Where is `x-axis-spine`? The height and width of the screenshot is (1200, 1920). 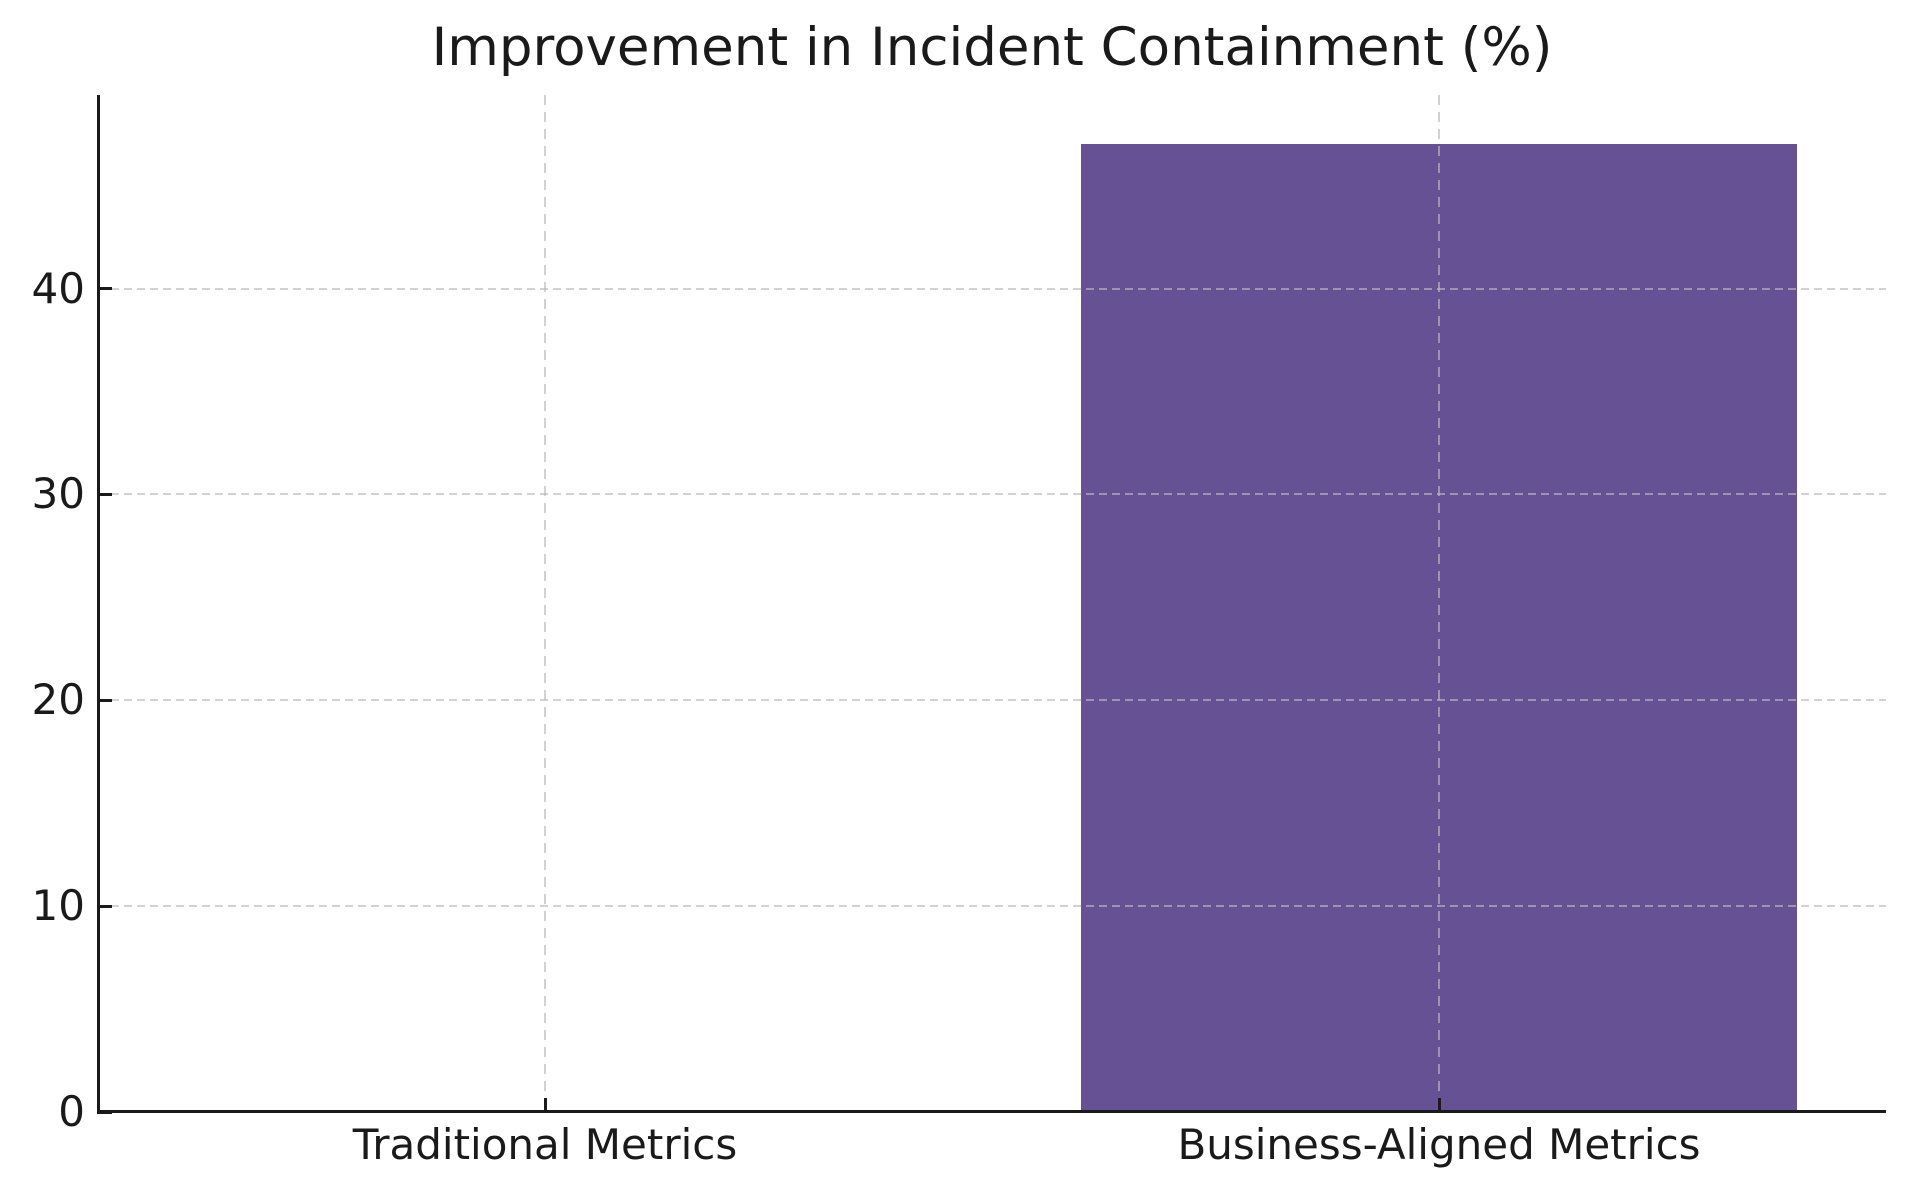 x-axis-spine is located at coordinates (991, 1111).